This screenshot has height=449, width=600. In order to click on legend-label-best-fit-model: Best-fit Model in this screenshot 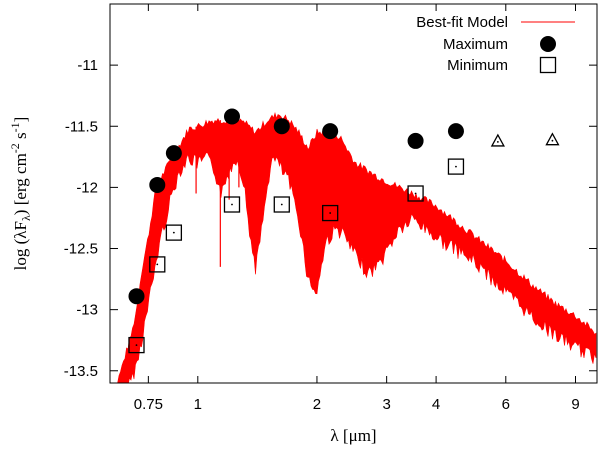, I will do `click(462, 22)`.